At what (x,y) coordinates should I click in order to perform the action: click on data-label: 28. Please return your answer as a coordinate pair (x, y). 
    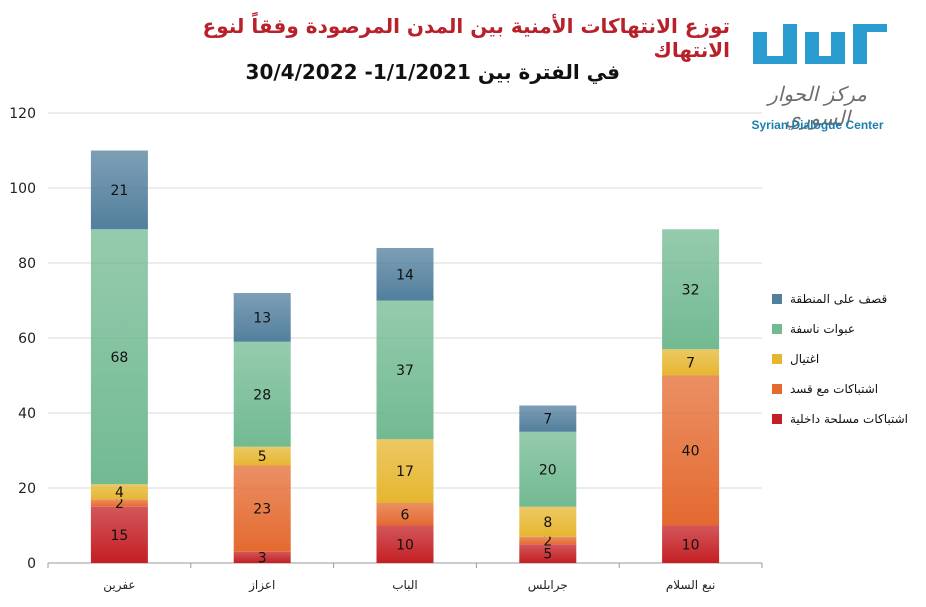
    Looking at the image, I should click on (262, 395).